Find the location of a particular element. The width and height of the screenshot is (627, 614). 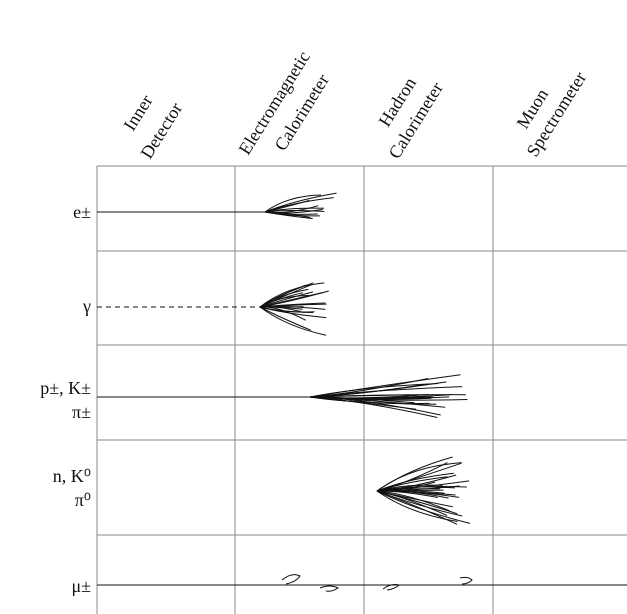

row-label: γ is located at coordinates (86, 306).